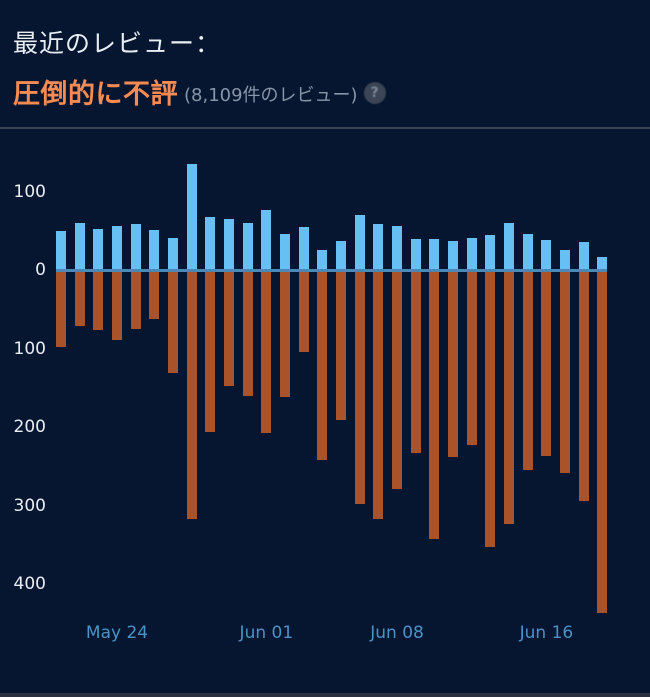  What do you see at coordinates (29, 427) in the screenshot?
I see `y-tick-label: 200` at bounding box center [29, 427].